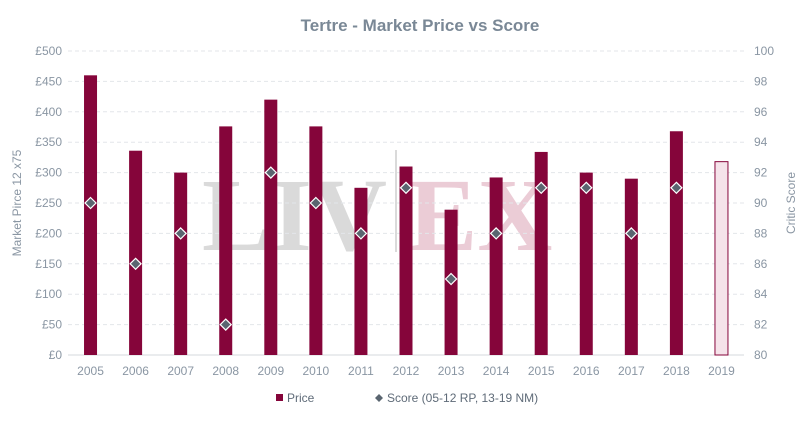 The width and height of the screenshot is (812, 422). I want to click on x-tick-label: 2011, so click(361, 371).